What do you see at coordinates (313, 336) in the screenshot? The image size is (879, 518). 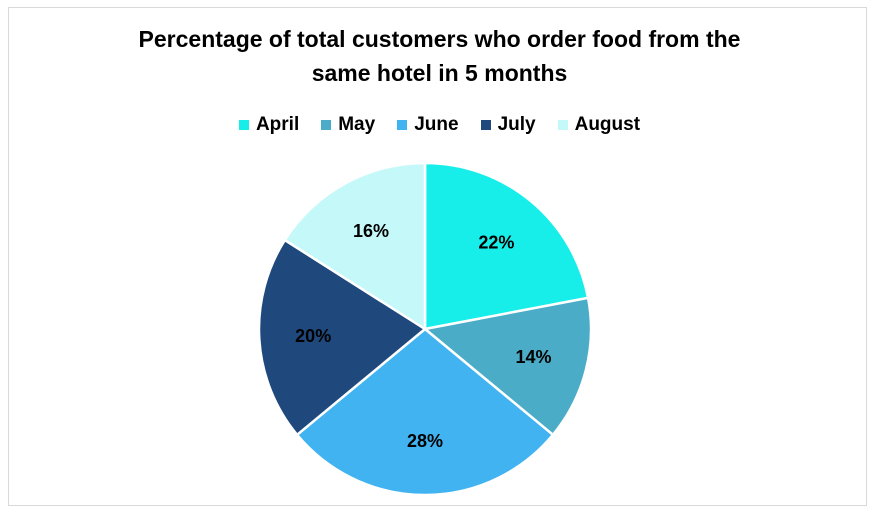 I see `data-label-july: 20%` at bounding box center [313, 336].